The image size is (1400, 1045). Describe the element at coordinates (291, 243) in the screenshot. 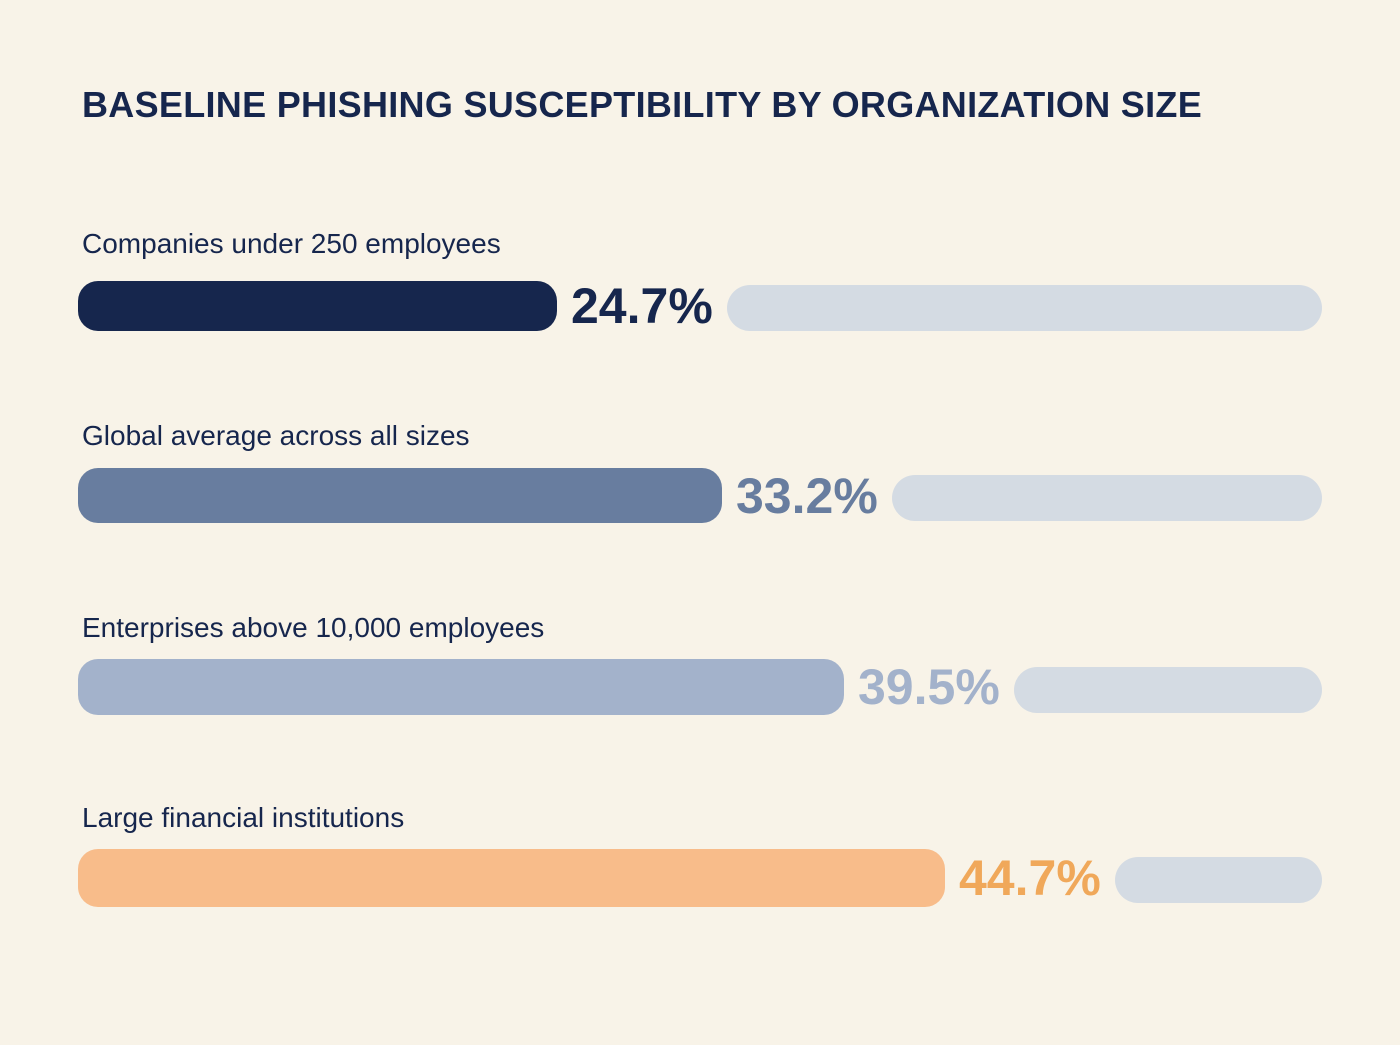

I see `bar-category-label: Companies under 250 employees` at that location.